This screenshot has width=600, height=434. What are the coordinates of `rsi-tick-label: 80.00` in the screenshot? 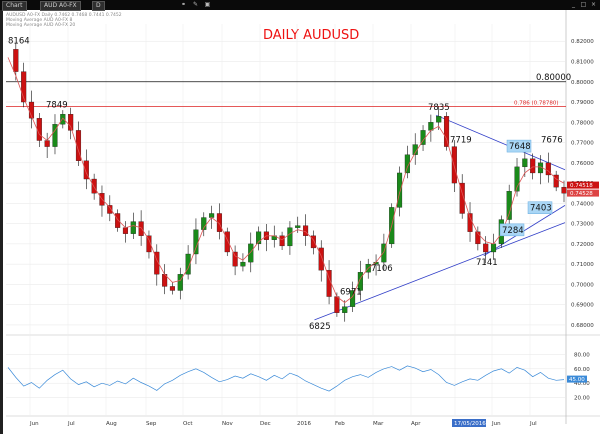 It's located at (582, 355).